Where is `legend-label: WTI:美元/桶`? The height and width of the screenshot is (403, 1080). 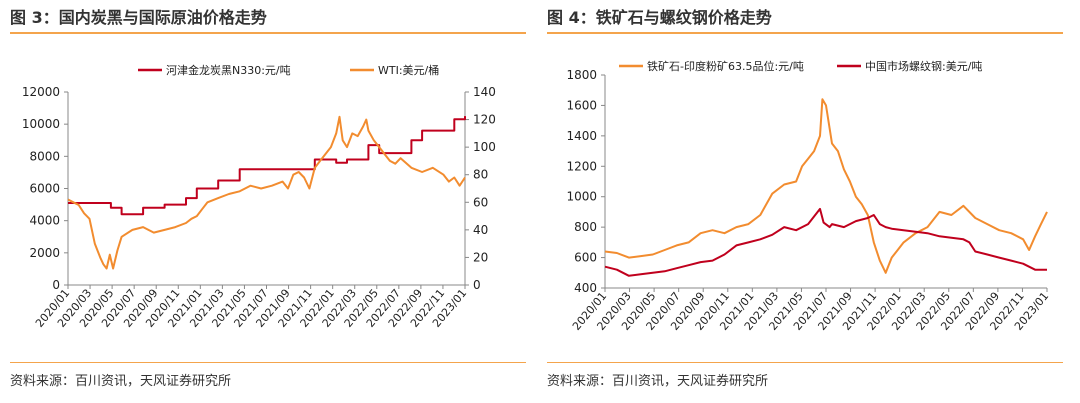 legend-label: WTI:美元/桶 is located at coordinates (408, 70).